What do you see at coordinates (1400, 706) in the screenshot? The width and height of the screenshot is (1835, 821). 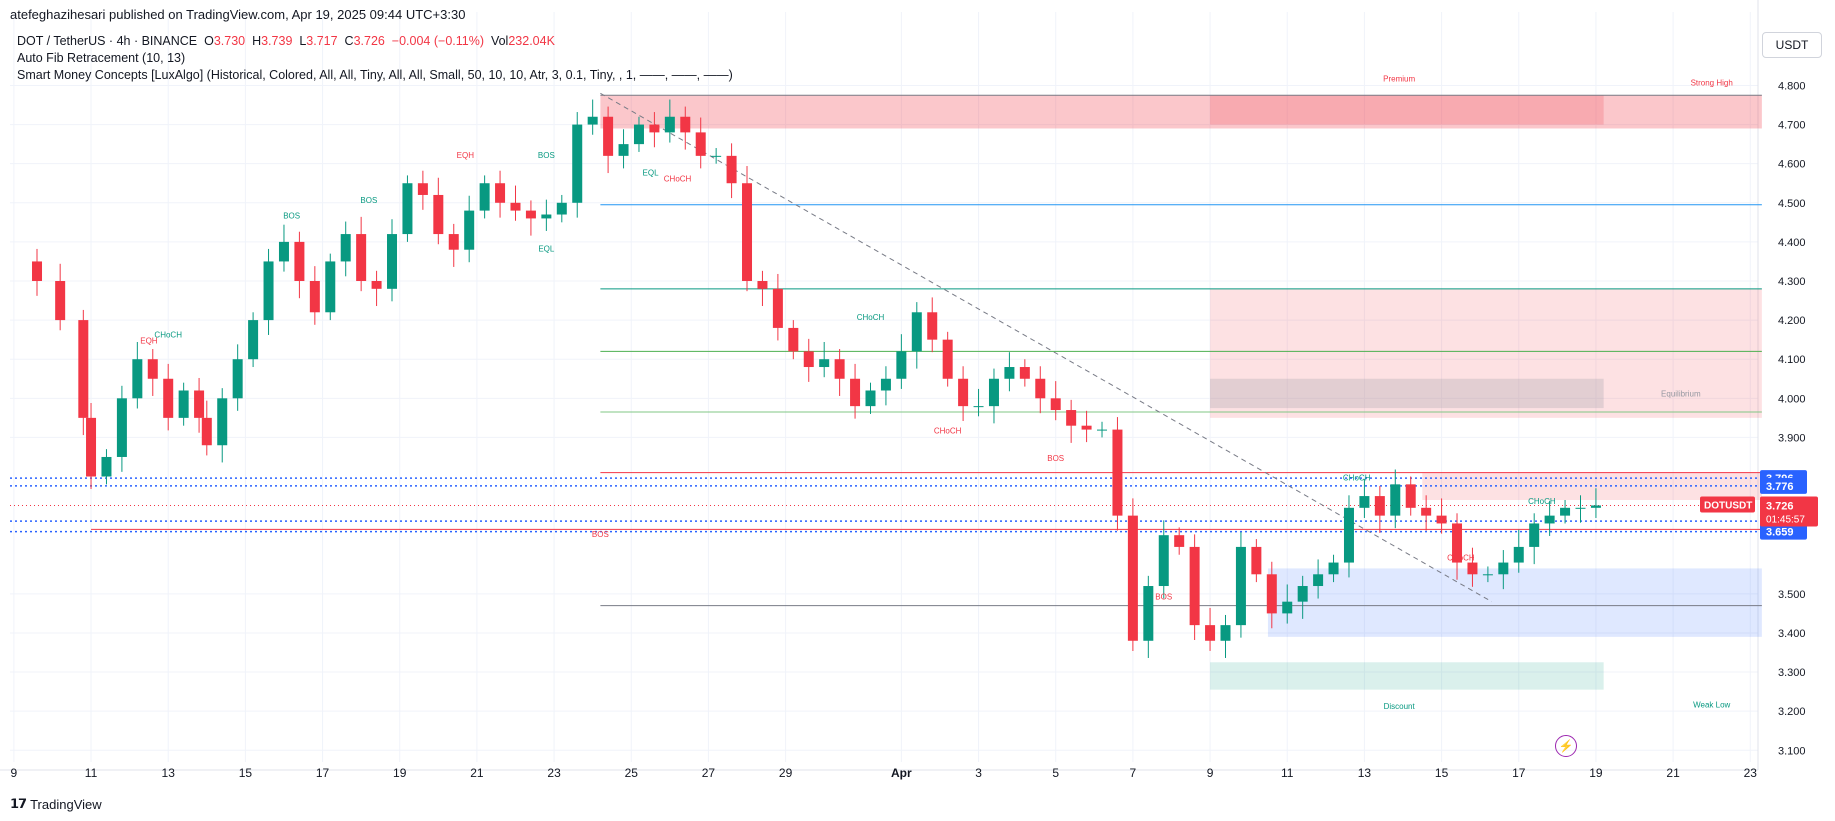 I see `structure-label: Discount` at bounding box center [1400, 706].